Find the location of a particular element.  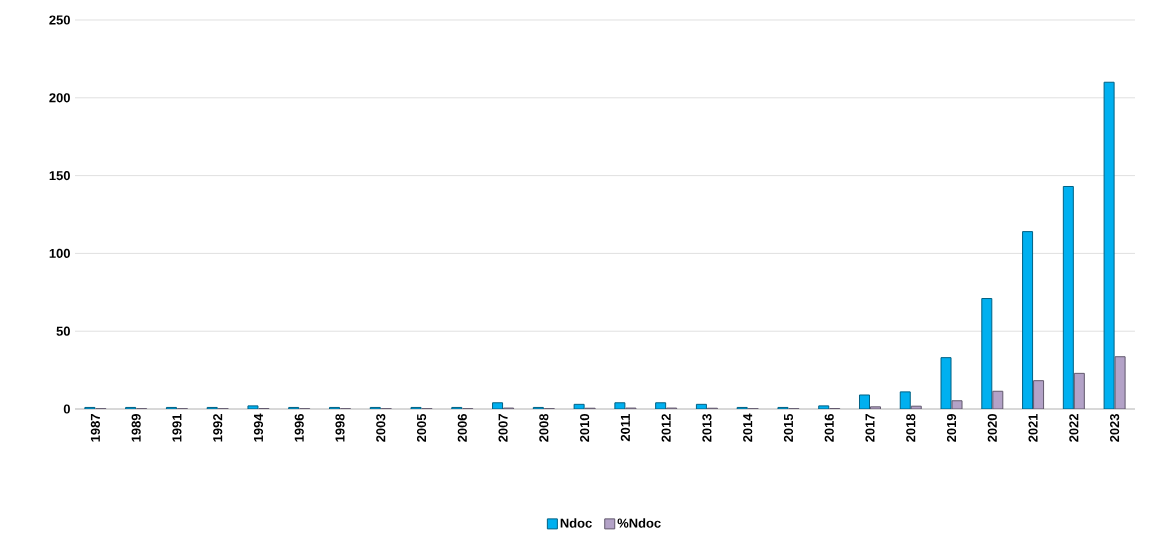

x-tick-label: 2011 is located at coordinates (625, 427).